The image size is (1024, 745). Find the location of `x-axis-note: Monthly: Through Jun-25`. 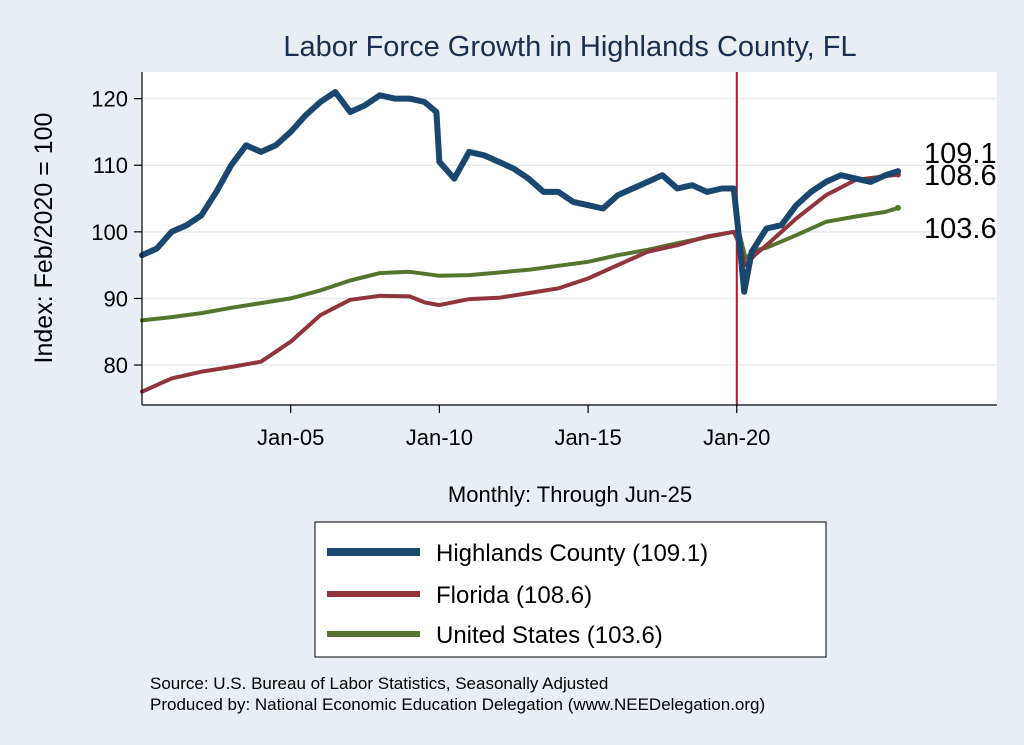

x-axis-note: Monthly: Through Jun-25 is located at coordinates (570, 494).